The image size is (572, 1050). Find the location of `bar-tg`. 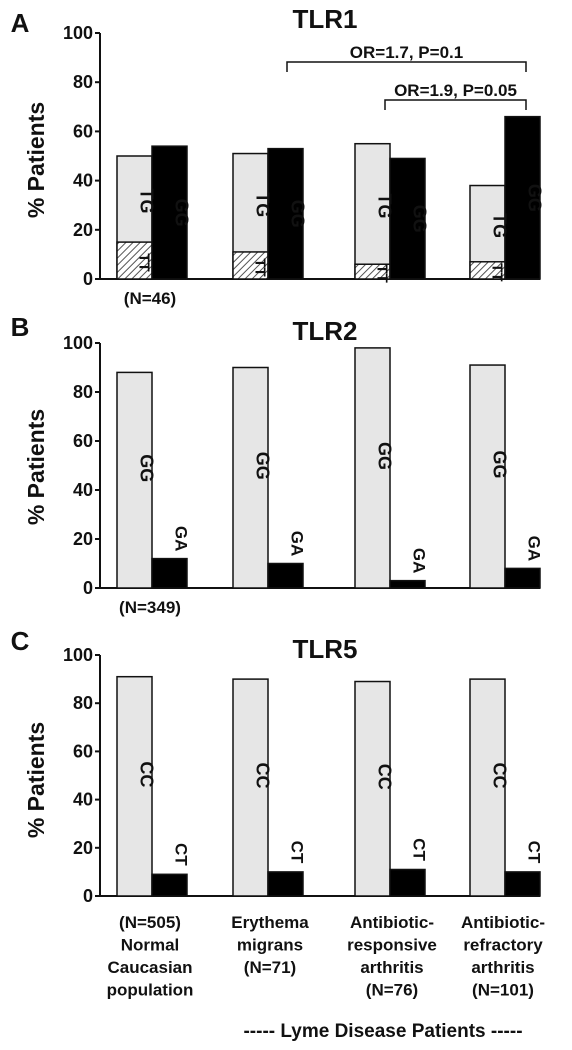

bar-tg is located at coordinates (372, 211).